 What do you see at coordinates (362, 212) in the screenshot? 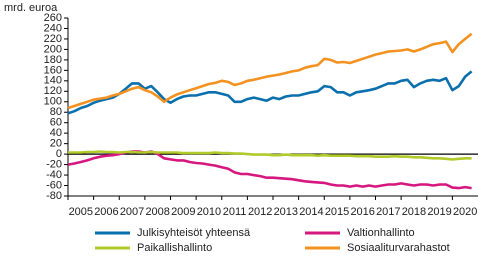
I see `x-tick-label: 2016` at bounding box center [362, 212].